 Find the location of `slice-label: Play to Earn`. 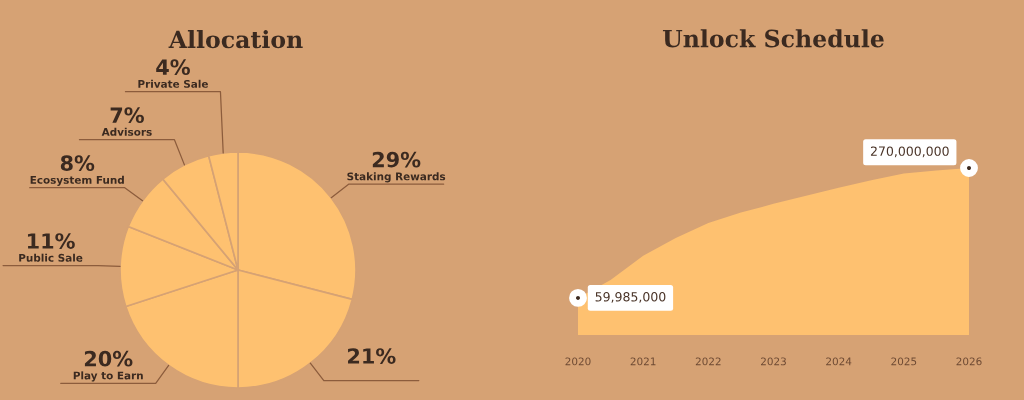

slice-label: Play to Earn is located at coordinates (108, 376).